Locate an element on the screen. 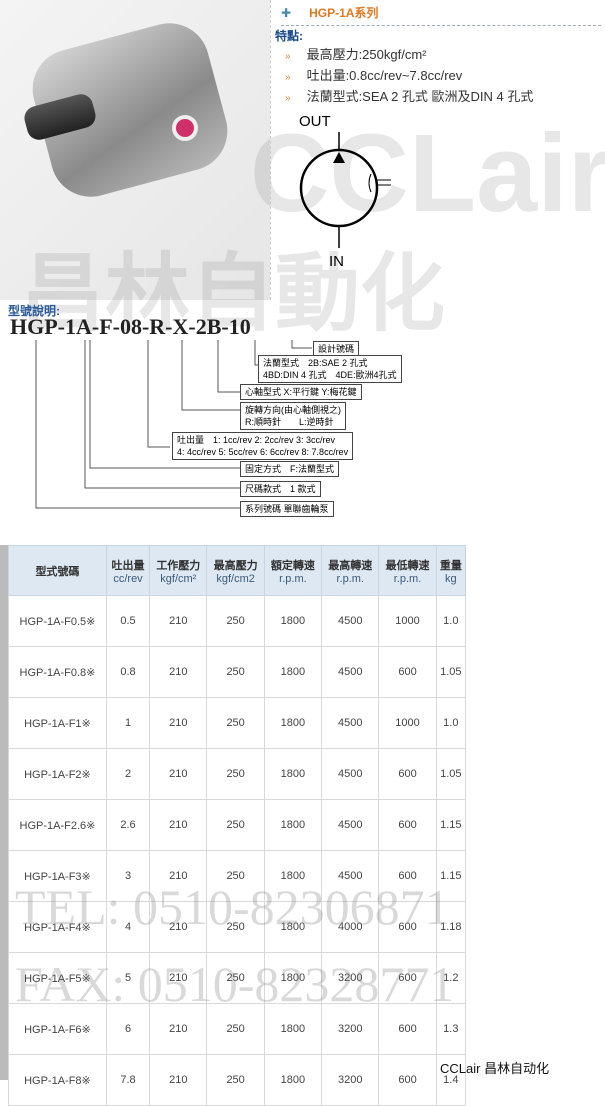  table-cell: 1.05 is located at coordinates (451, 774).